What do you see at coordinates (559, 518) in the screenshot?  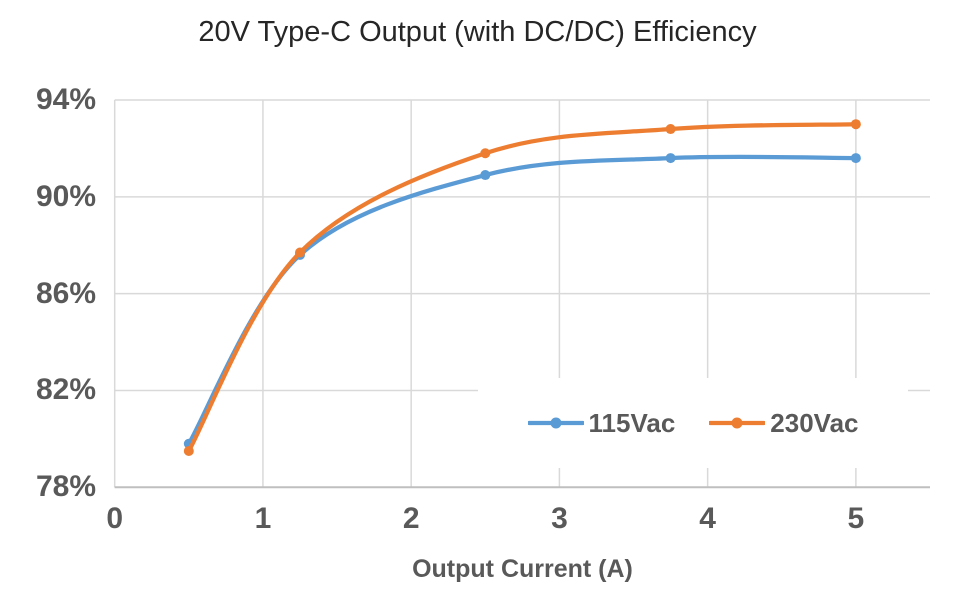 I see `x-tick-label: 3` at bounding box center [559, 518].